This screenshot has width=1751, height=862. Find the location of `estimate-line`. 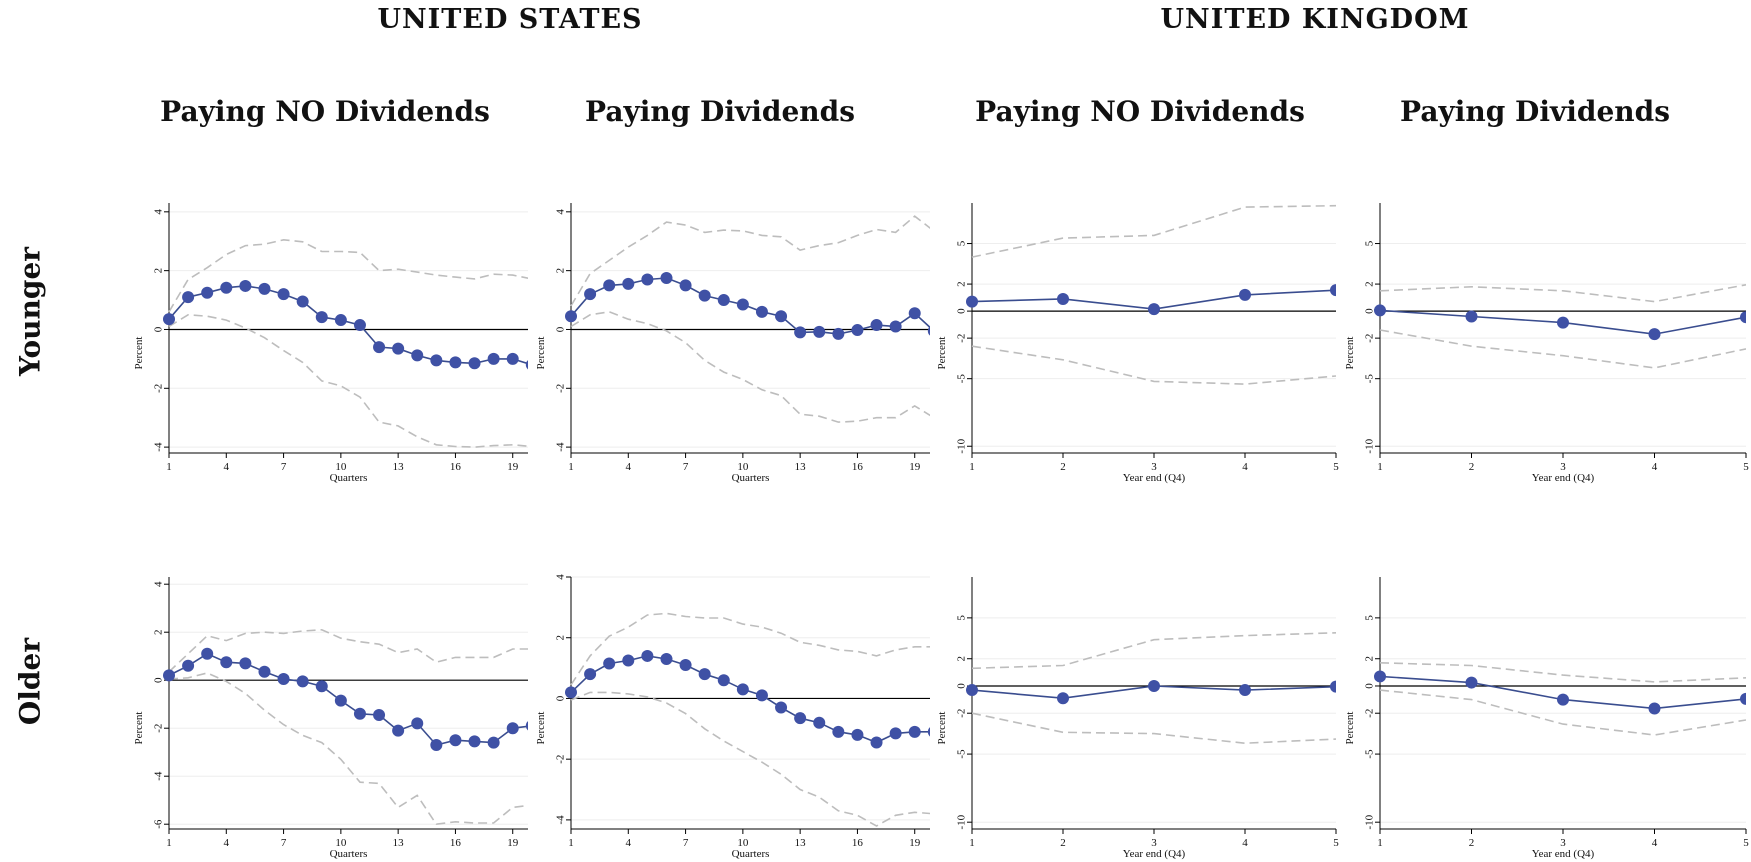

estimate-line is located at coordinates (348, 699).